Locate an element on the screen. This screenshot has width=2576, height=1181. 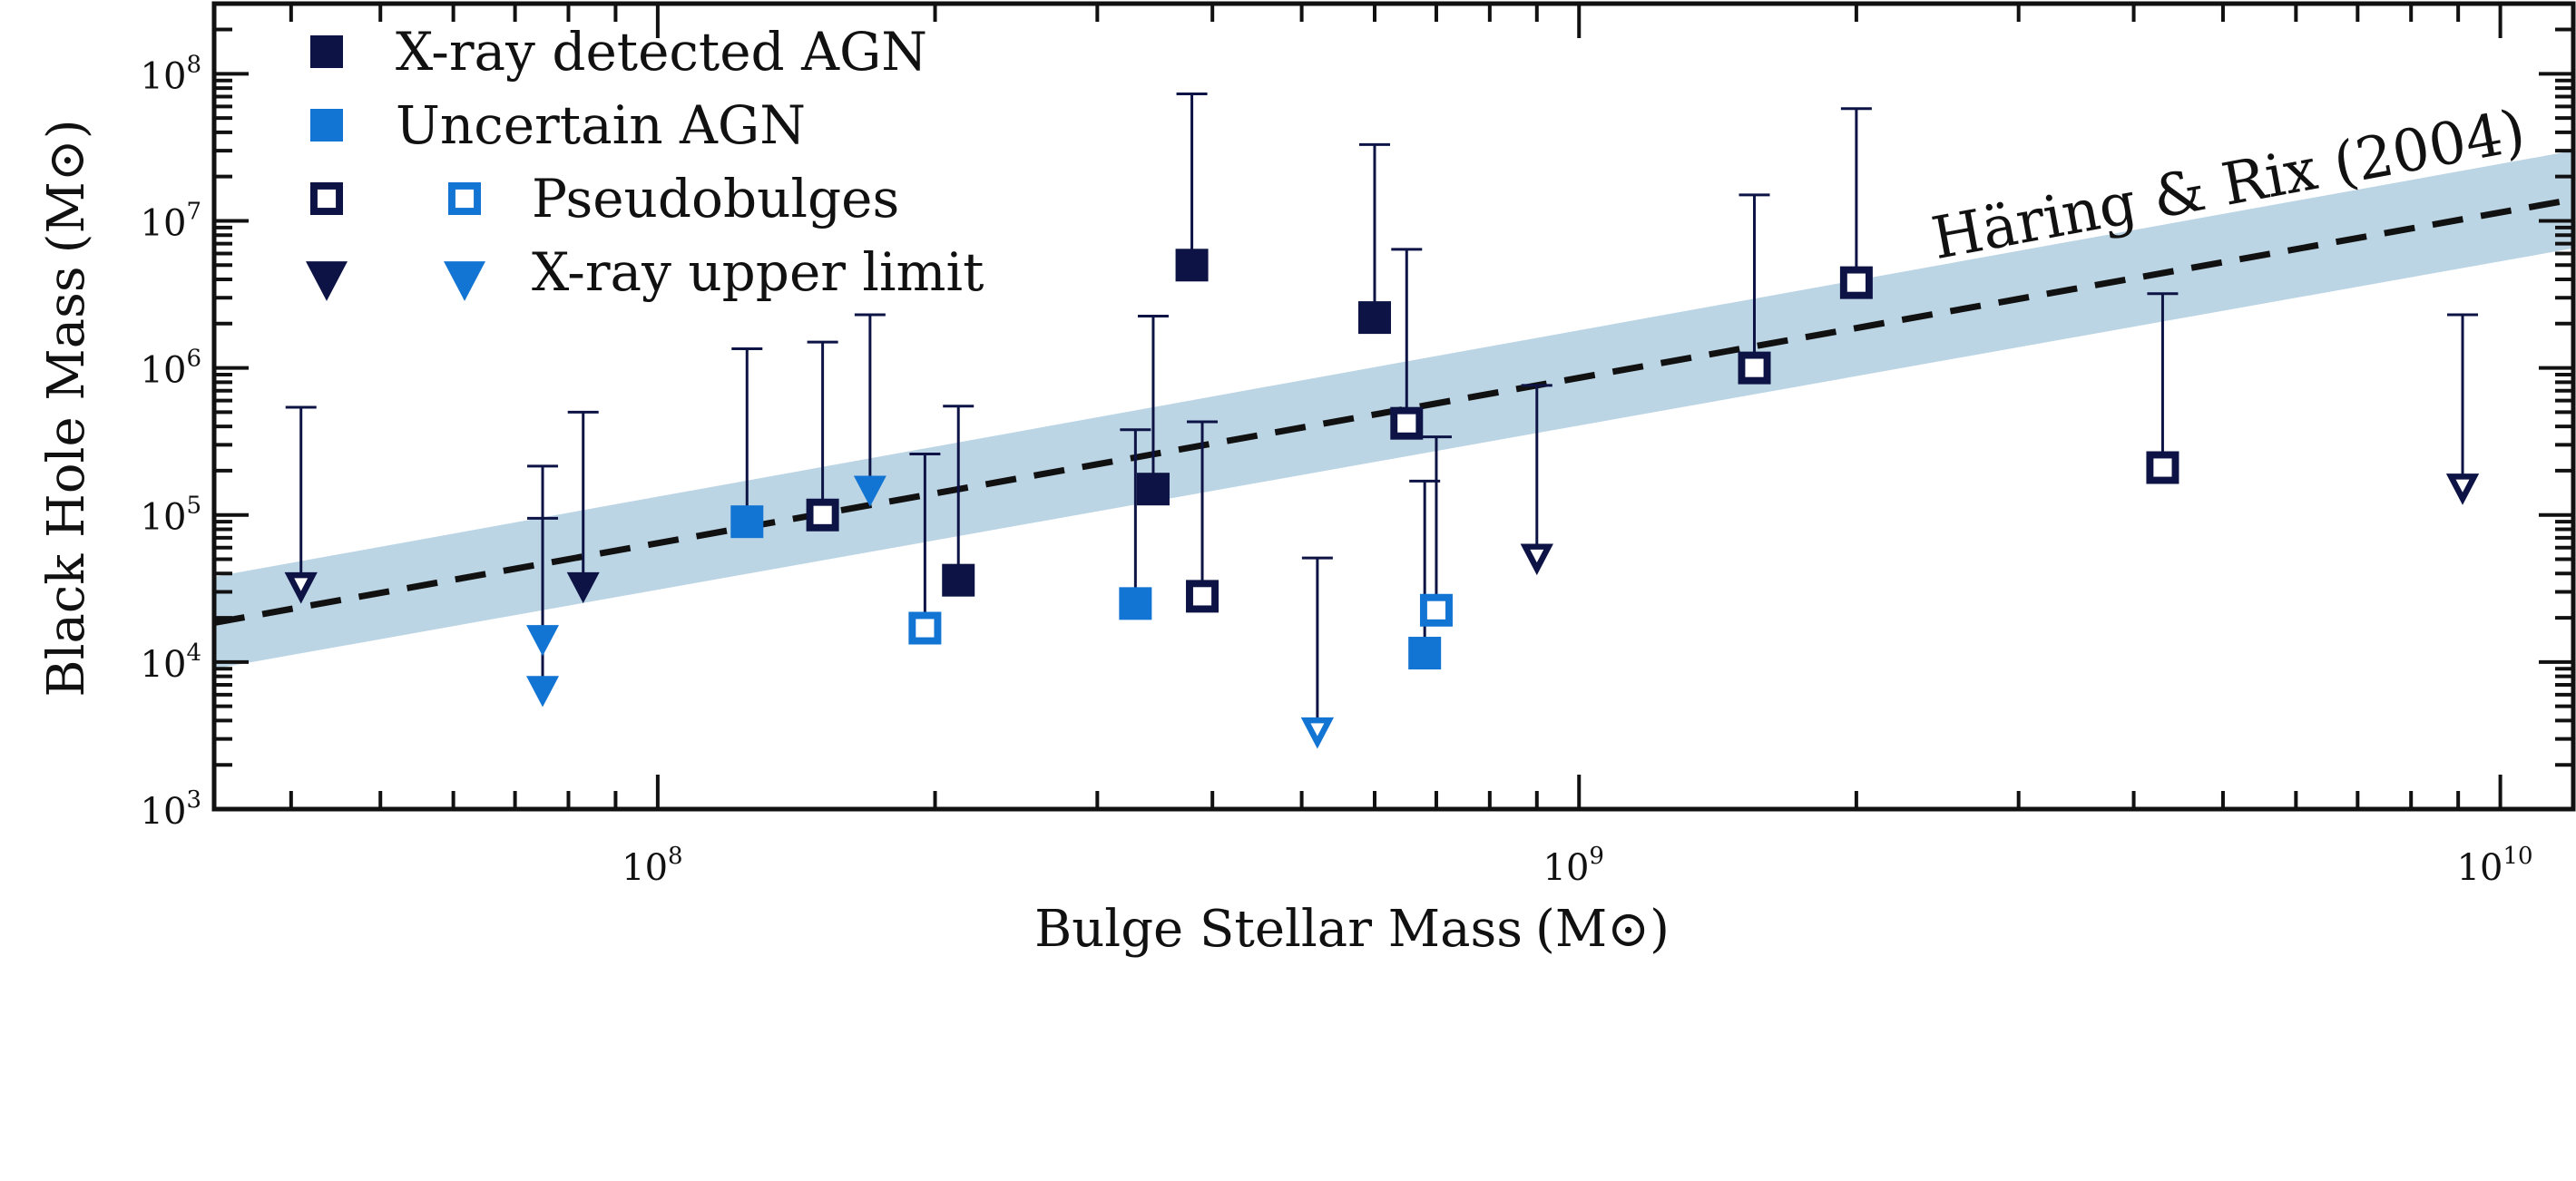
y-tick-label-3: 10³ is located at coordinates (171, 810).